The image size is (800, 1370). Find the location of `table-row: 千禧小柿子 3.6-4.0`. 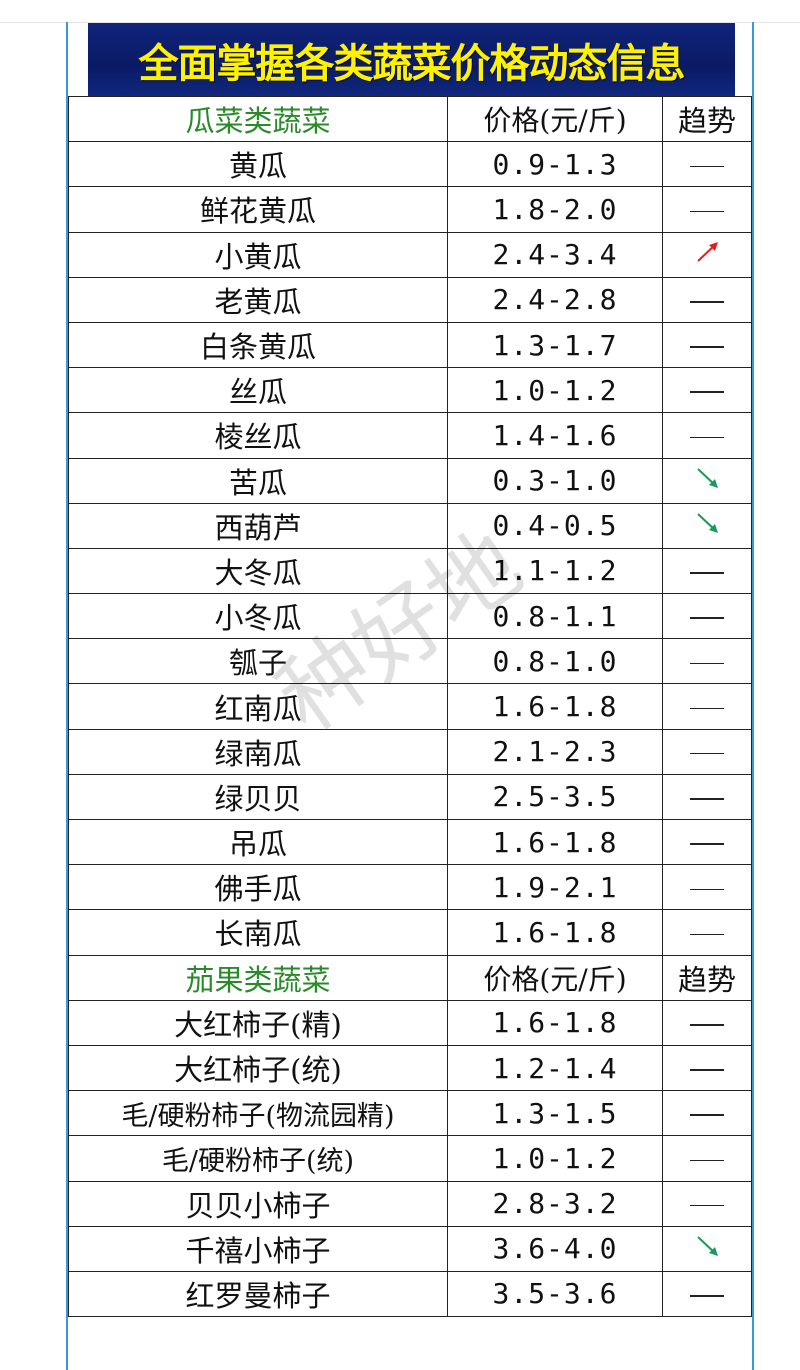

table-row: 千禧小柿子 3.6-4.0 is located at coordinates (410, 1248).